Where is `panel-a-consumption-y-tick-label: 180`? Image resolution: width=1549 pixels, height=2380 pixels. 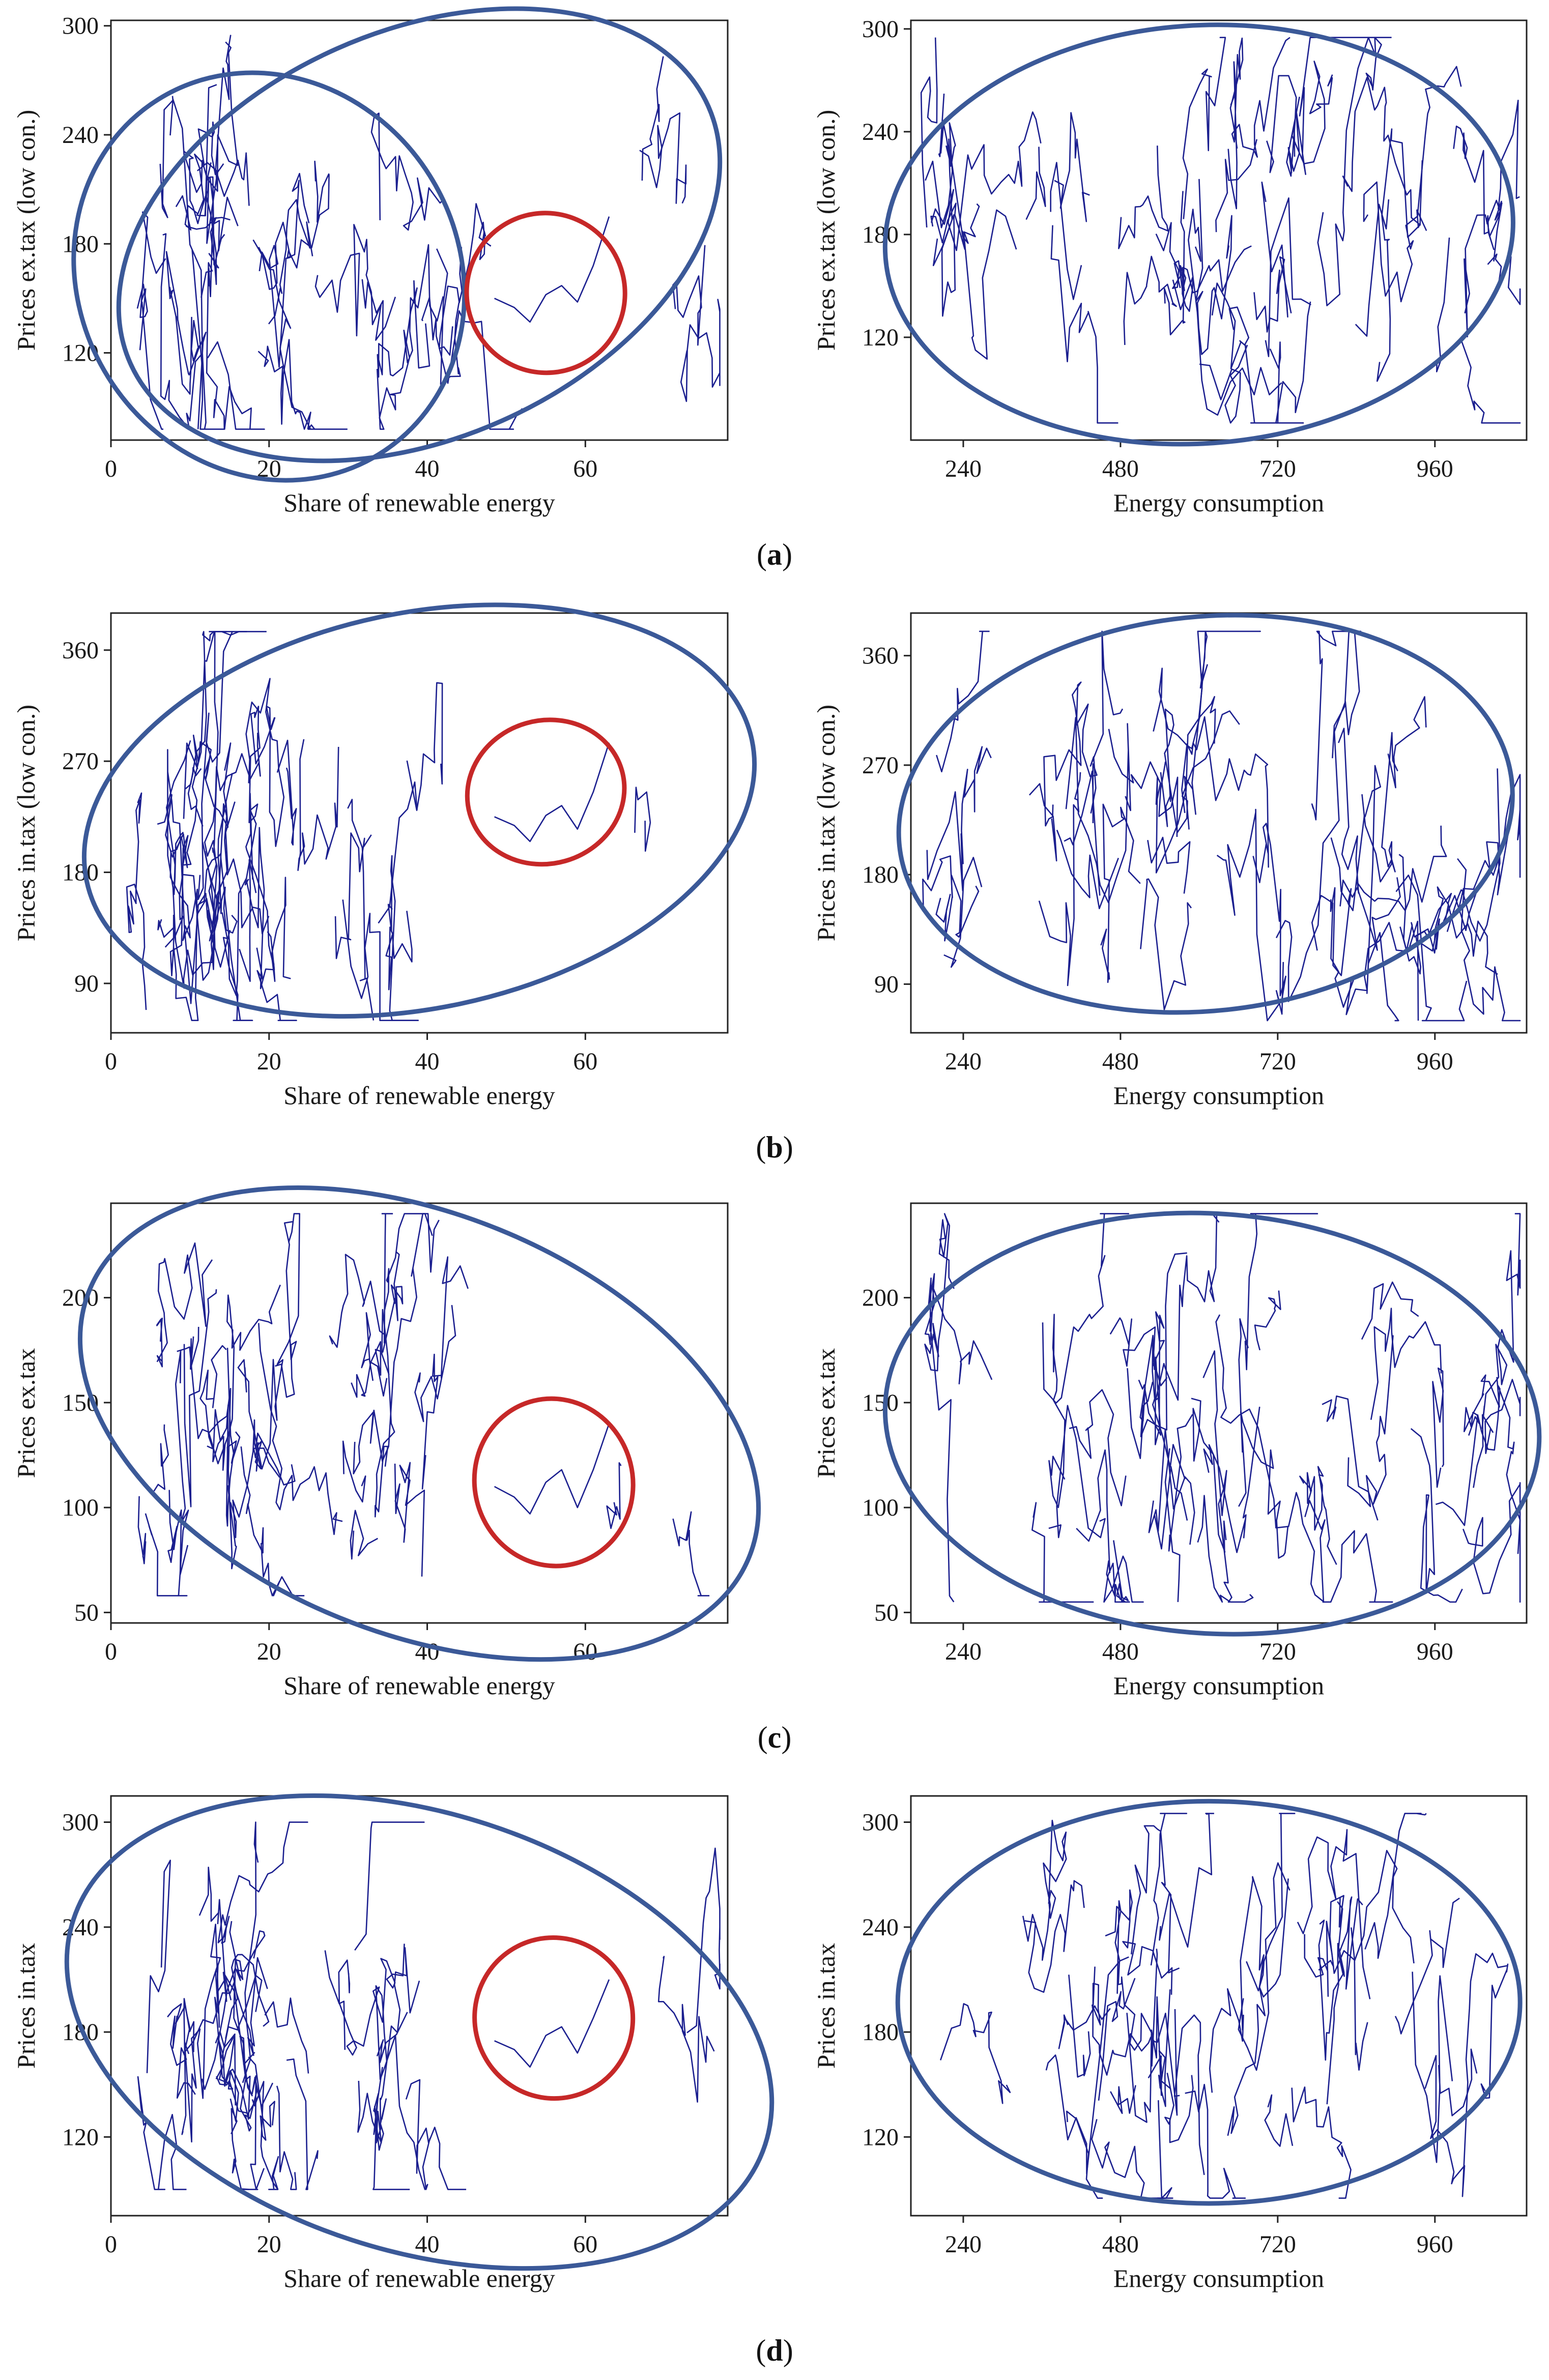 panel-a-consumption-y-tick-label: 180 is located at coordinates (880, 234).